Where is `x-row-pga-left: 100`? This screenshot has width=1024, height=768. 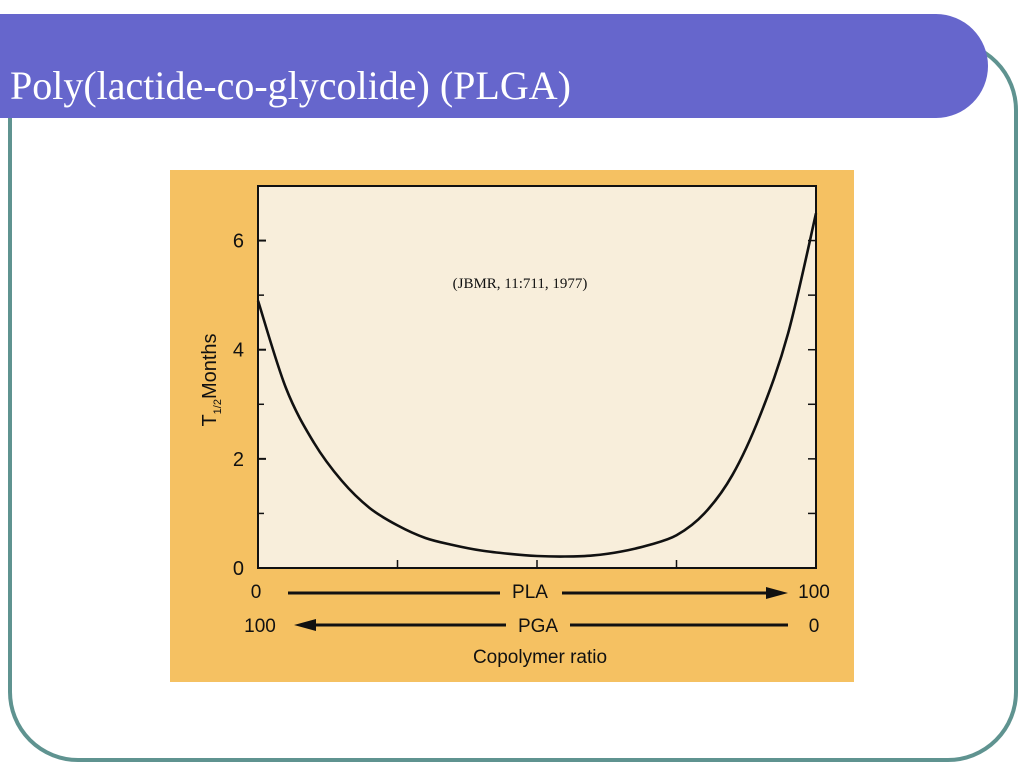
x-row-pga-left: 100 is located at coordinates (260, 626).